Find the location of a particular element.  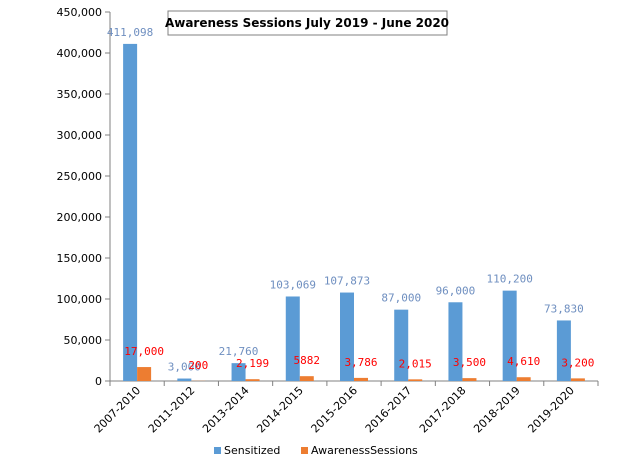

data-label-sensitized: 73,830 is located at coordinates (564, 308).